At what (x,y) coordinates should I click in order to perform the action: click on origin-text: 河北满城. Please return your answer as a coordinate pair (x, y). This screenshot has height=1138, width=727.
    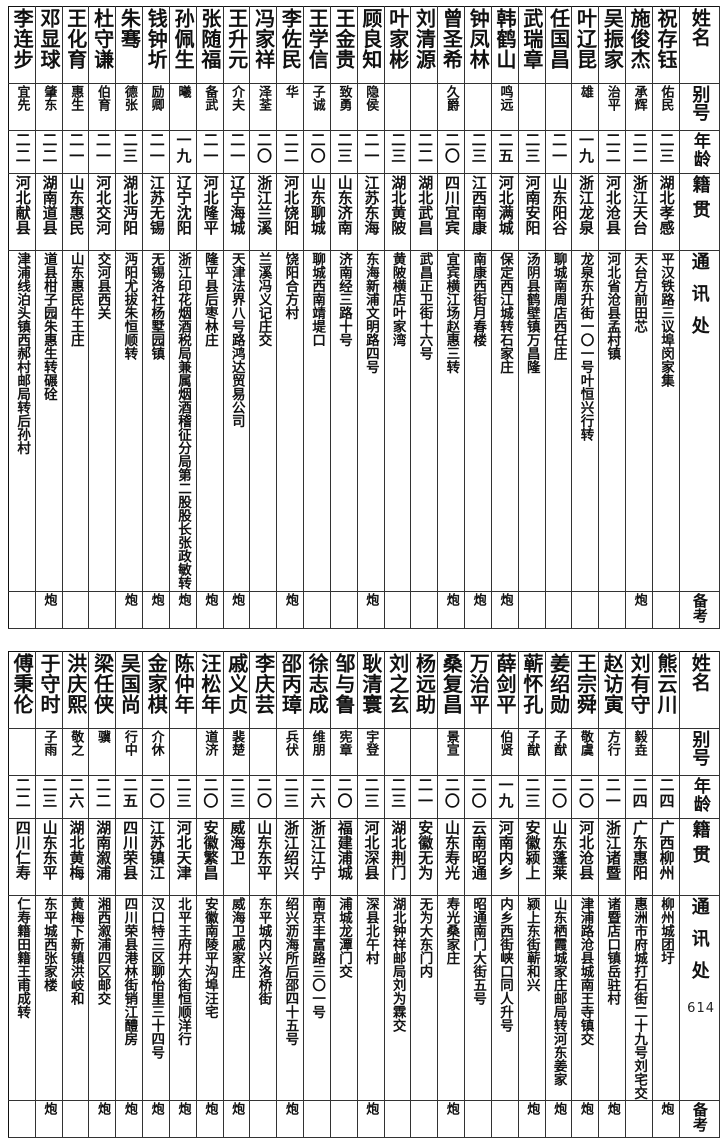
    Looking at the image, I should click on (505, 205).